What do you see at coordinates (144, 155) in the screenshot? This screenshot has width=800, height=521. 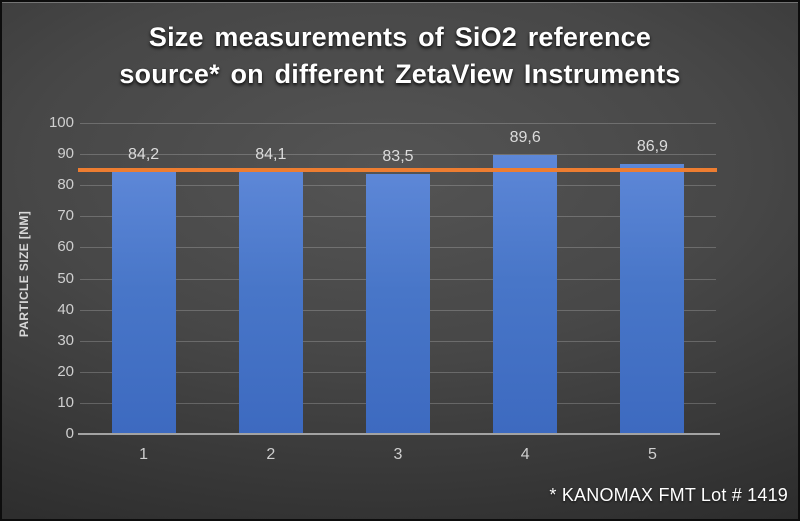 I see `bar-value-label: 84,2` at bounding box center [144, 155].